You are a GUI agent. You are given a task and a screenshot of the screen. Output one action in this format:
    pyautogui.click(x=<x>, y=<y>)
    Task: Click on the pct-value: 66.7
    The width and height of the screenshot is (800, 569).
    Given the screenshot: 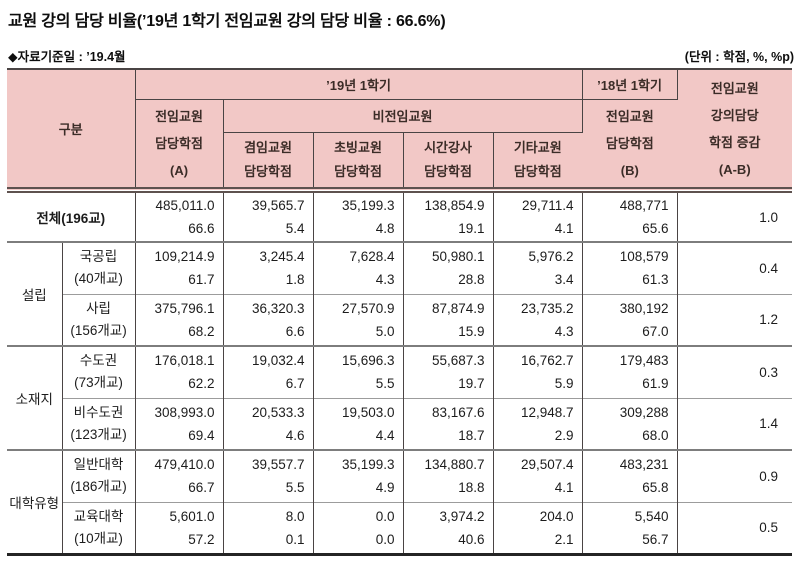 What is the action you would take?
    pyautogui.click(x=201, y=488)
    